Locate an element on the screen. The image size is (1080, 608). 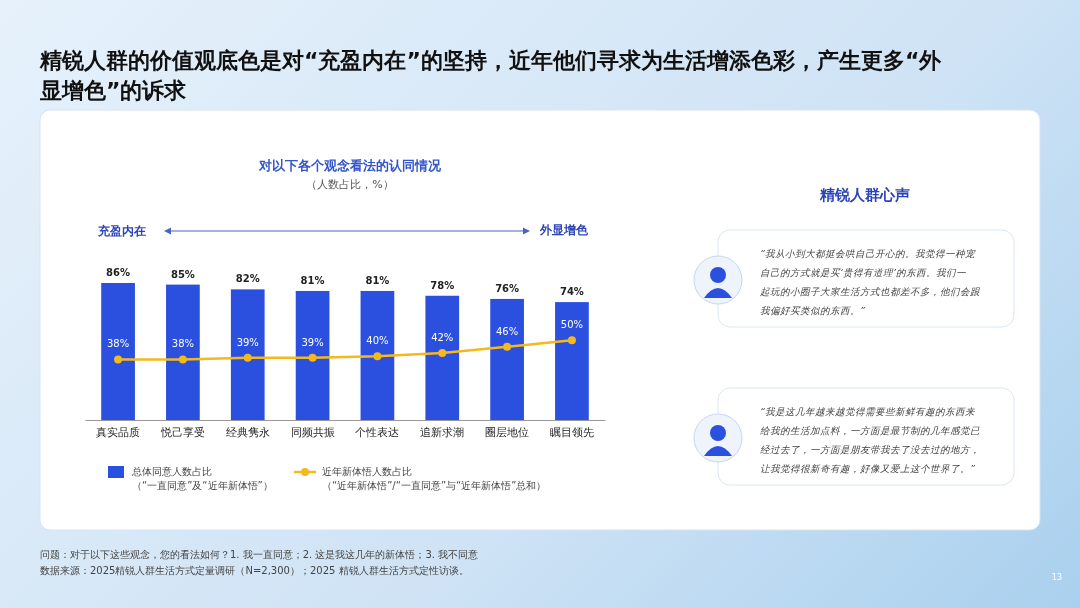
text: 外显增色 is located at coordinates (564, 230).